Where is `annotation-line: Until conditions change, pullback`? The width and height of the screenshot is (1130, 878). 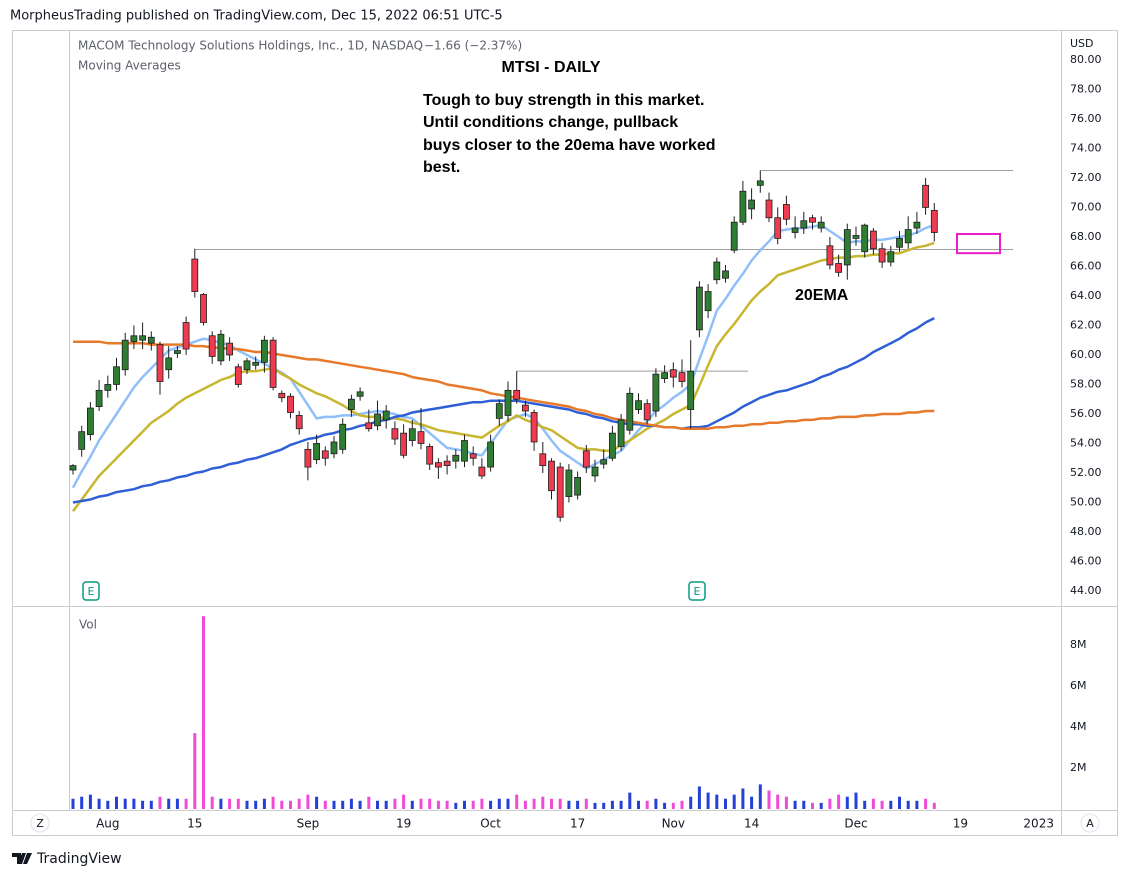
annotation-line: Until conditions change, pullback is located at coordinates (550, 122).